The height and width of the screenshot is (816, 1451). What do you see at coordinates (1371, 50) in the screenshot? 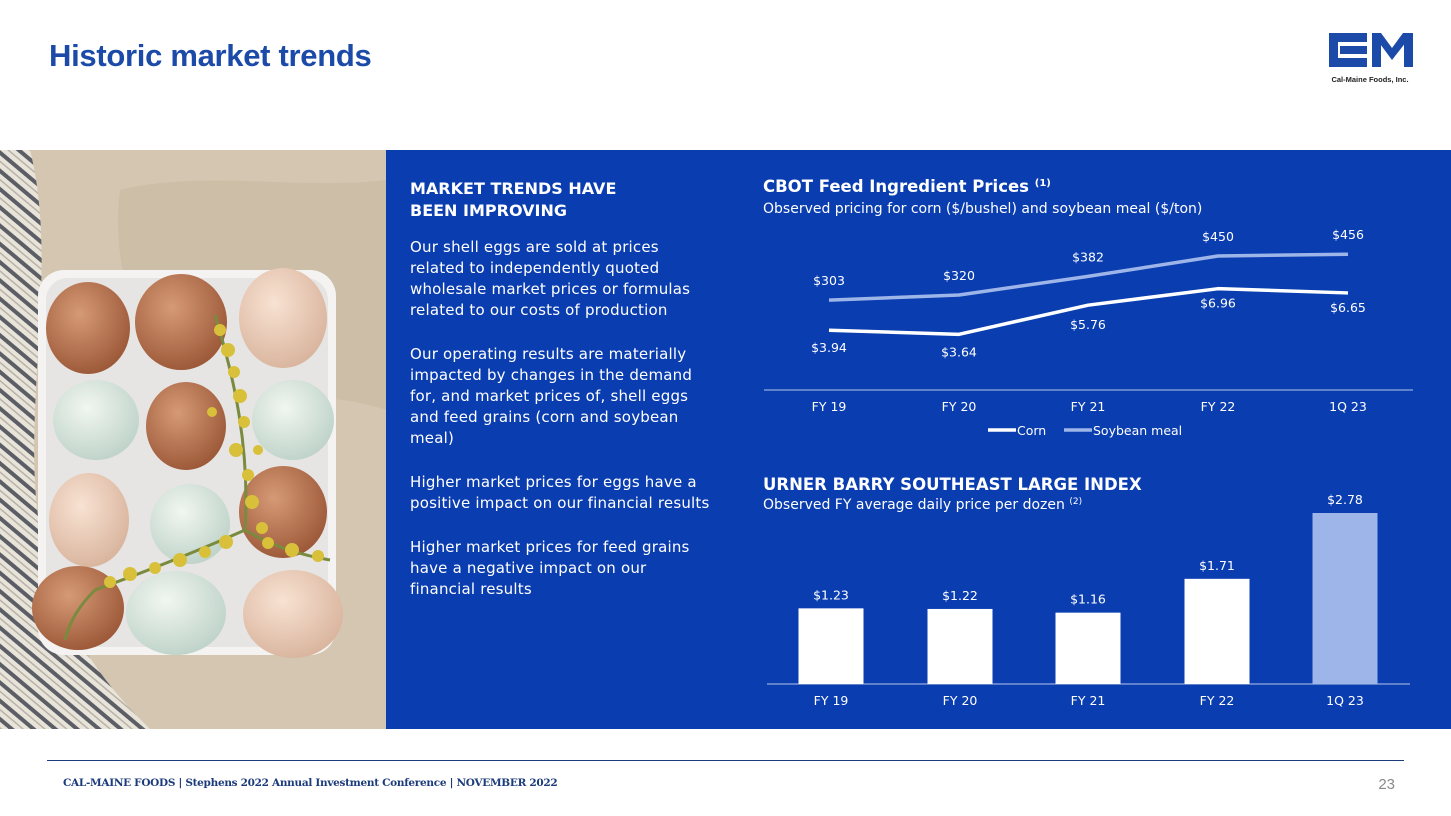
I see `cal-maine-logo-icon` at bounding box center [1371, 50].